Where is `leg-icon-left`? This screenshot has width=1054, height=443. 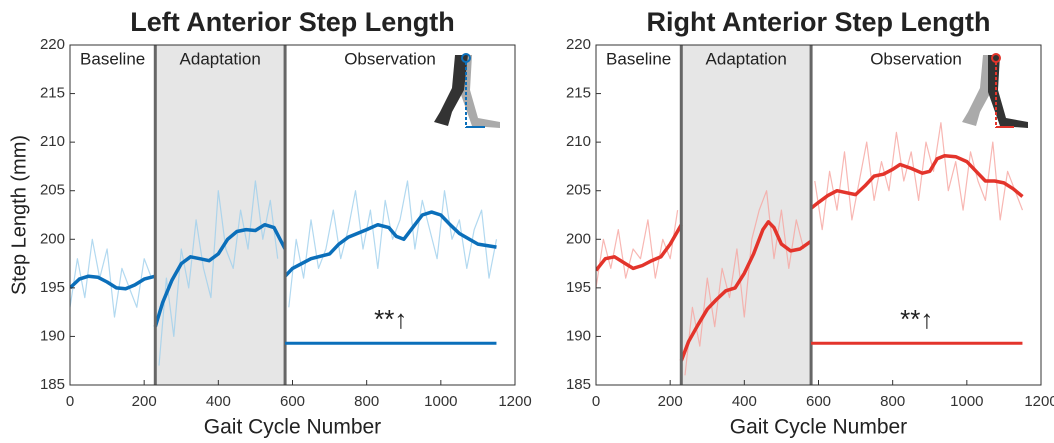 leg-icon-left is located at coordinates (467, 90).